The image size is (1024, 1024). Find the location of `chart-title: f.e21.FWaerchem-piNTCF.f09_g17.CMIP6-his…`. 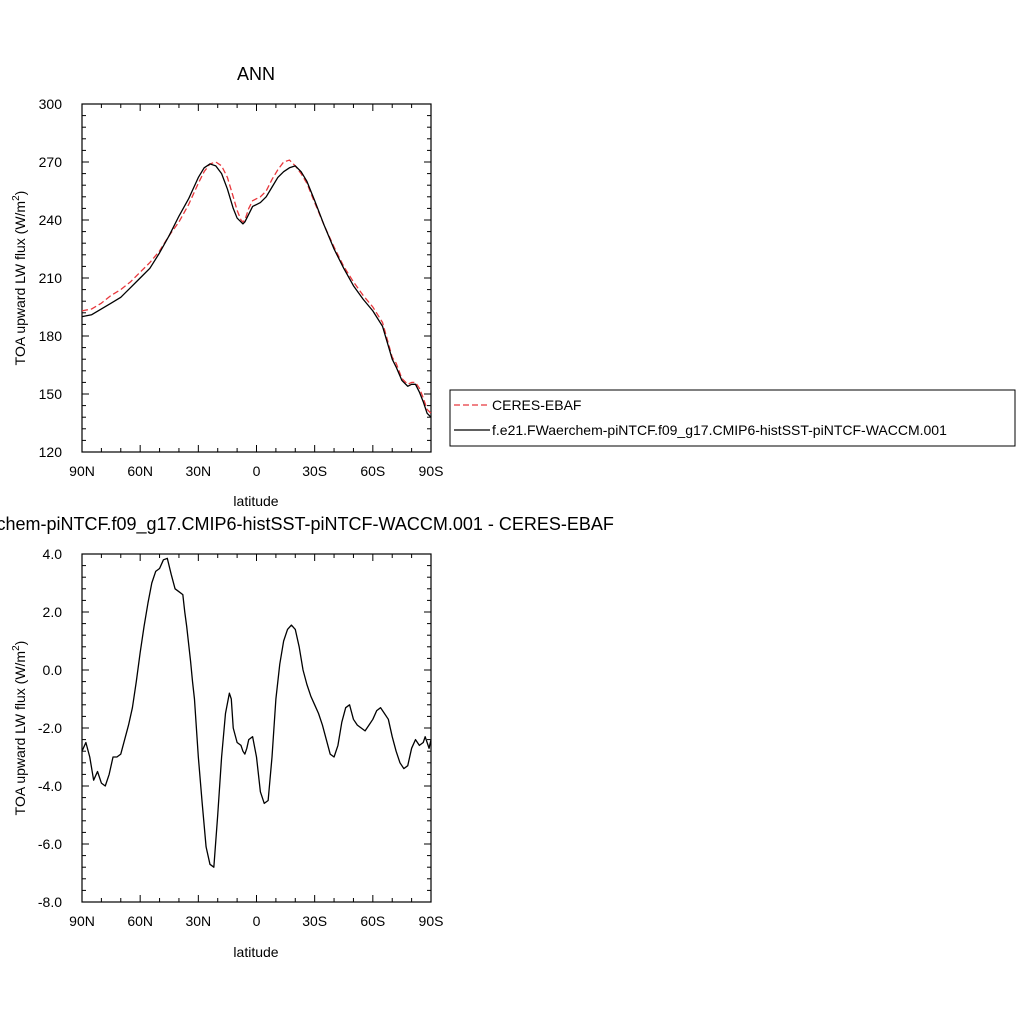

chart-title: f.e21.FWaerchem-piNTCF.f09_g17.CMIP6-his… is located at coordinates (307, 524).